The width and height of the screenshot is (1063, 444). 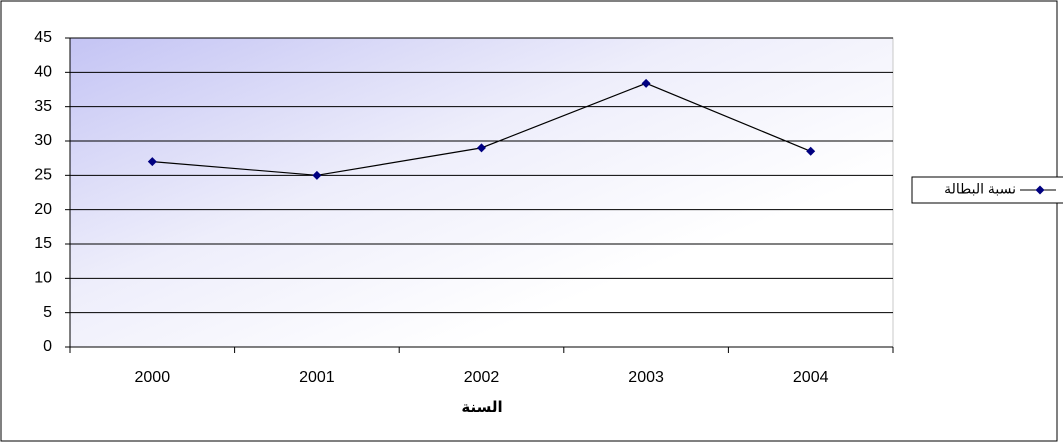 What do you see at coordinates (43, 140) in the screenshot?
I see `y-tick-label: 30` at bounding box center [43, 140].